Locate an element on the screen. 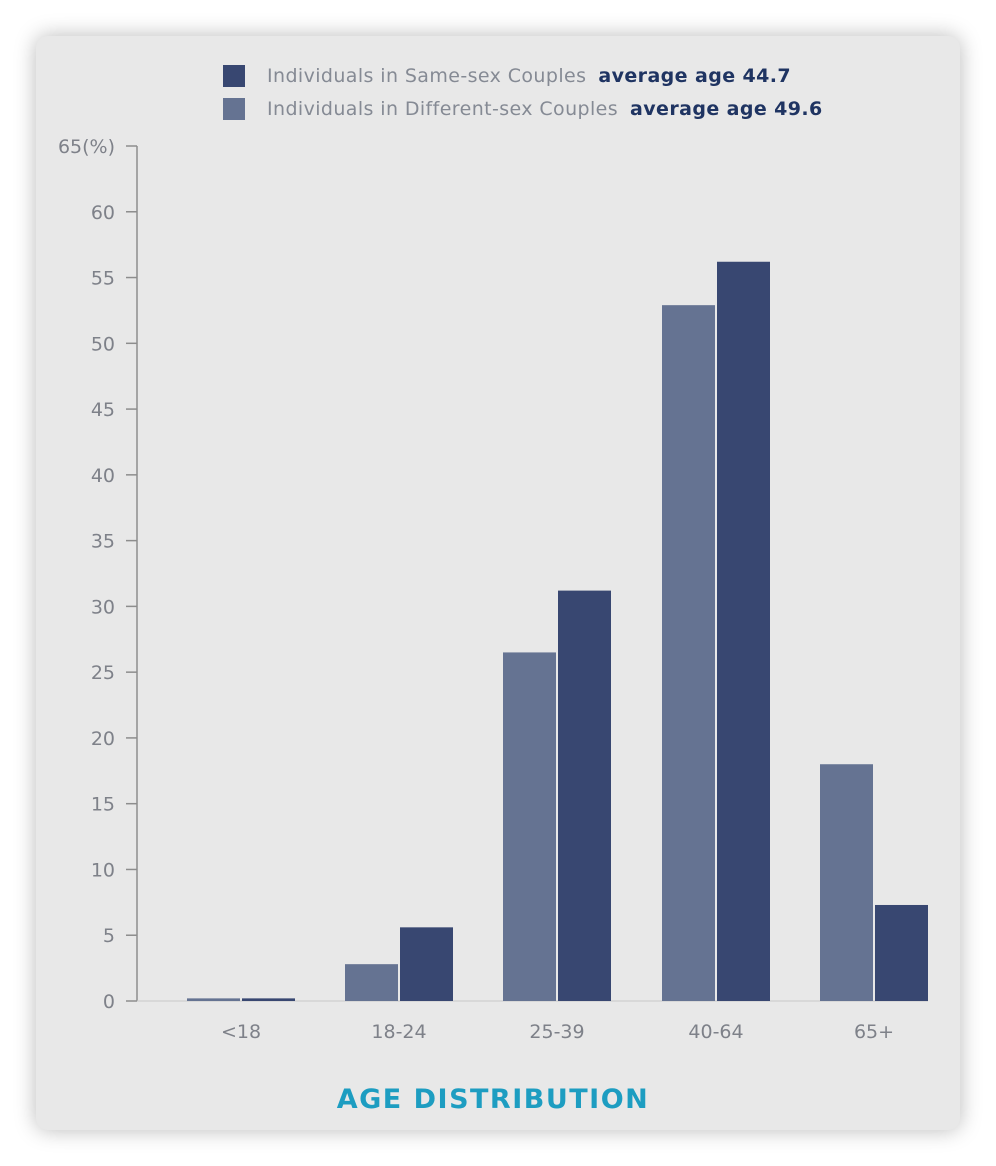 This screenshot has height=1166, width=996. y-tick-label: 5 is located at coordinates (109, 936).